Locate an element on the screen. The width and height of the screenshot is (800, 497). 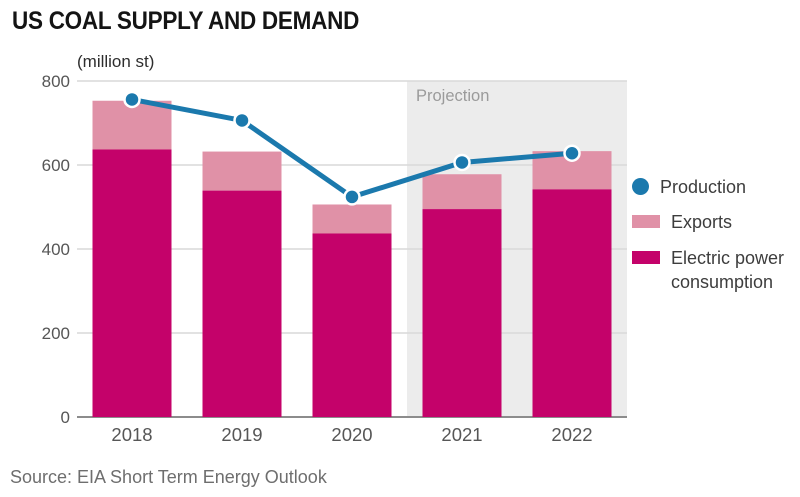
x-tick-2020: 2020 is located at coordinates (351, 434).